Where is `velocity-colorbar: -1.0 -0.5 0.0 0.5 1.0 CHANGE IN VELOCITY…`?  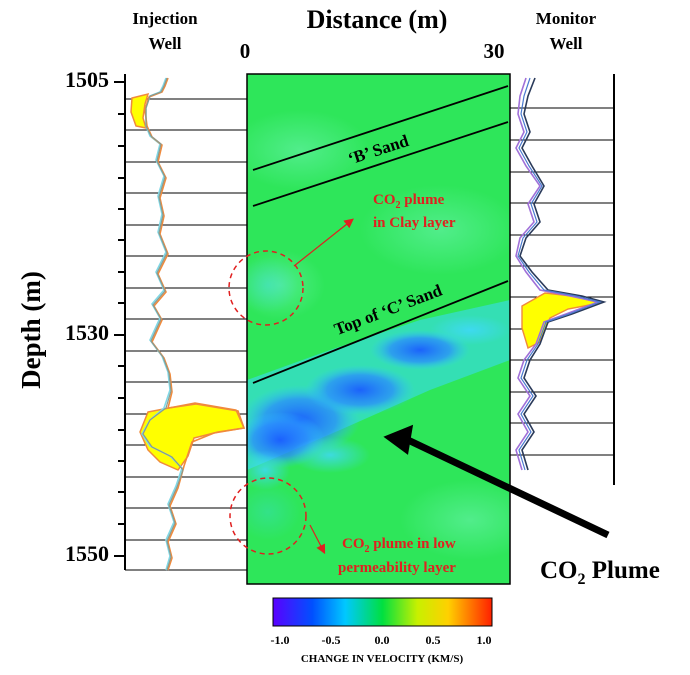 velocity-colorbar: -1.0 -0.5 0.0 0.5 1.0 CHANGE IN VELOCITY… is located at coordinates (382, 631).